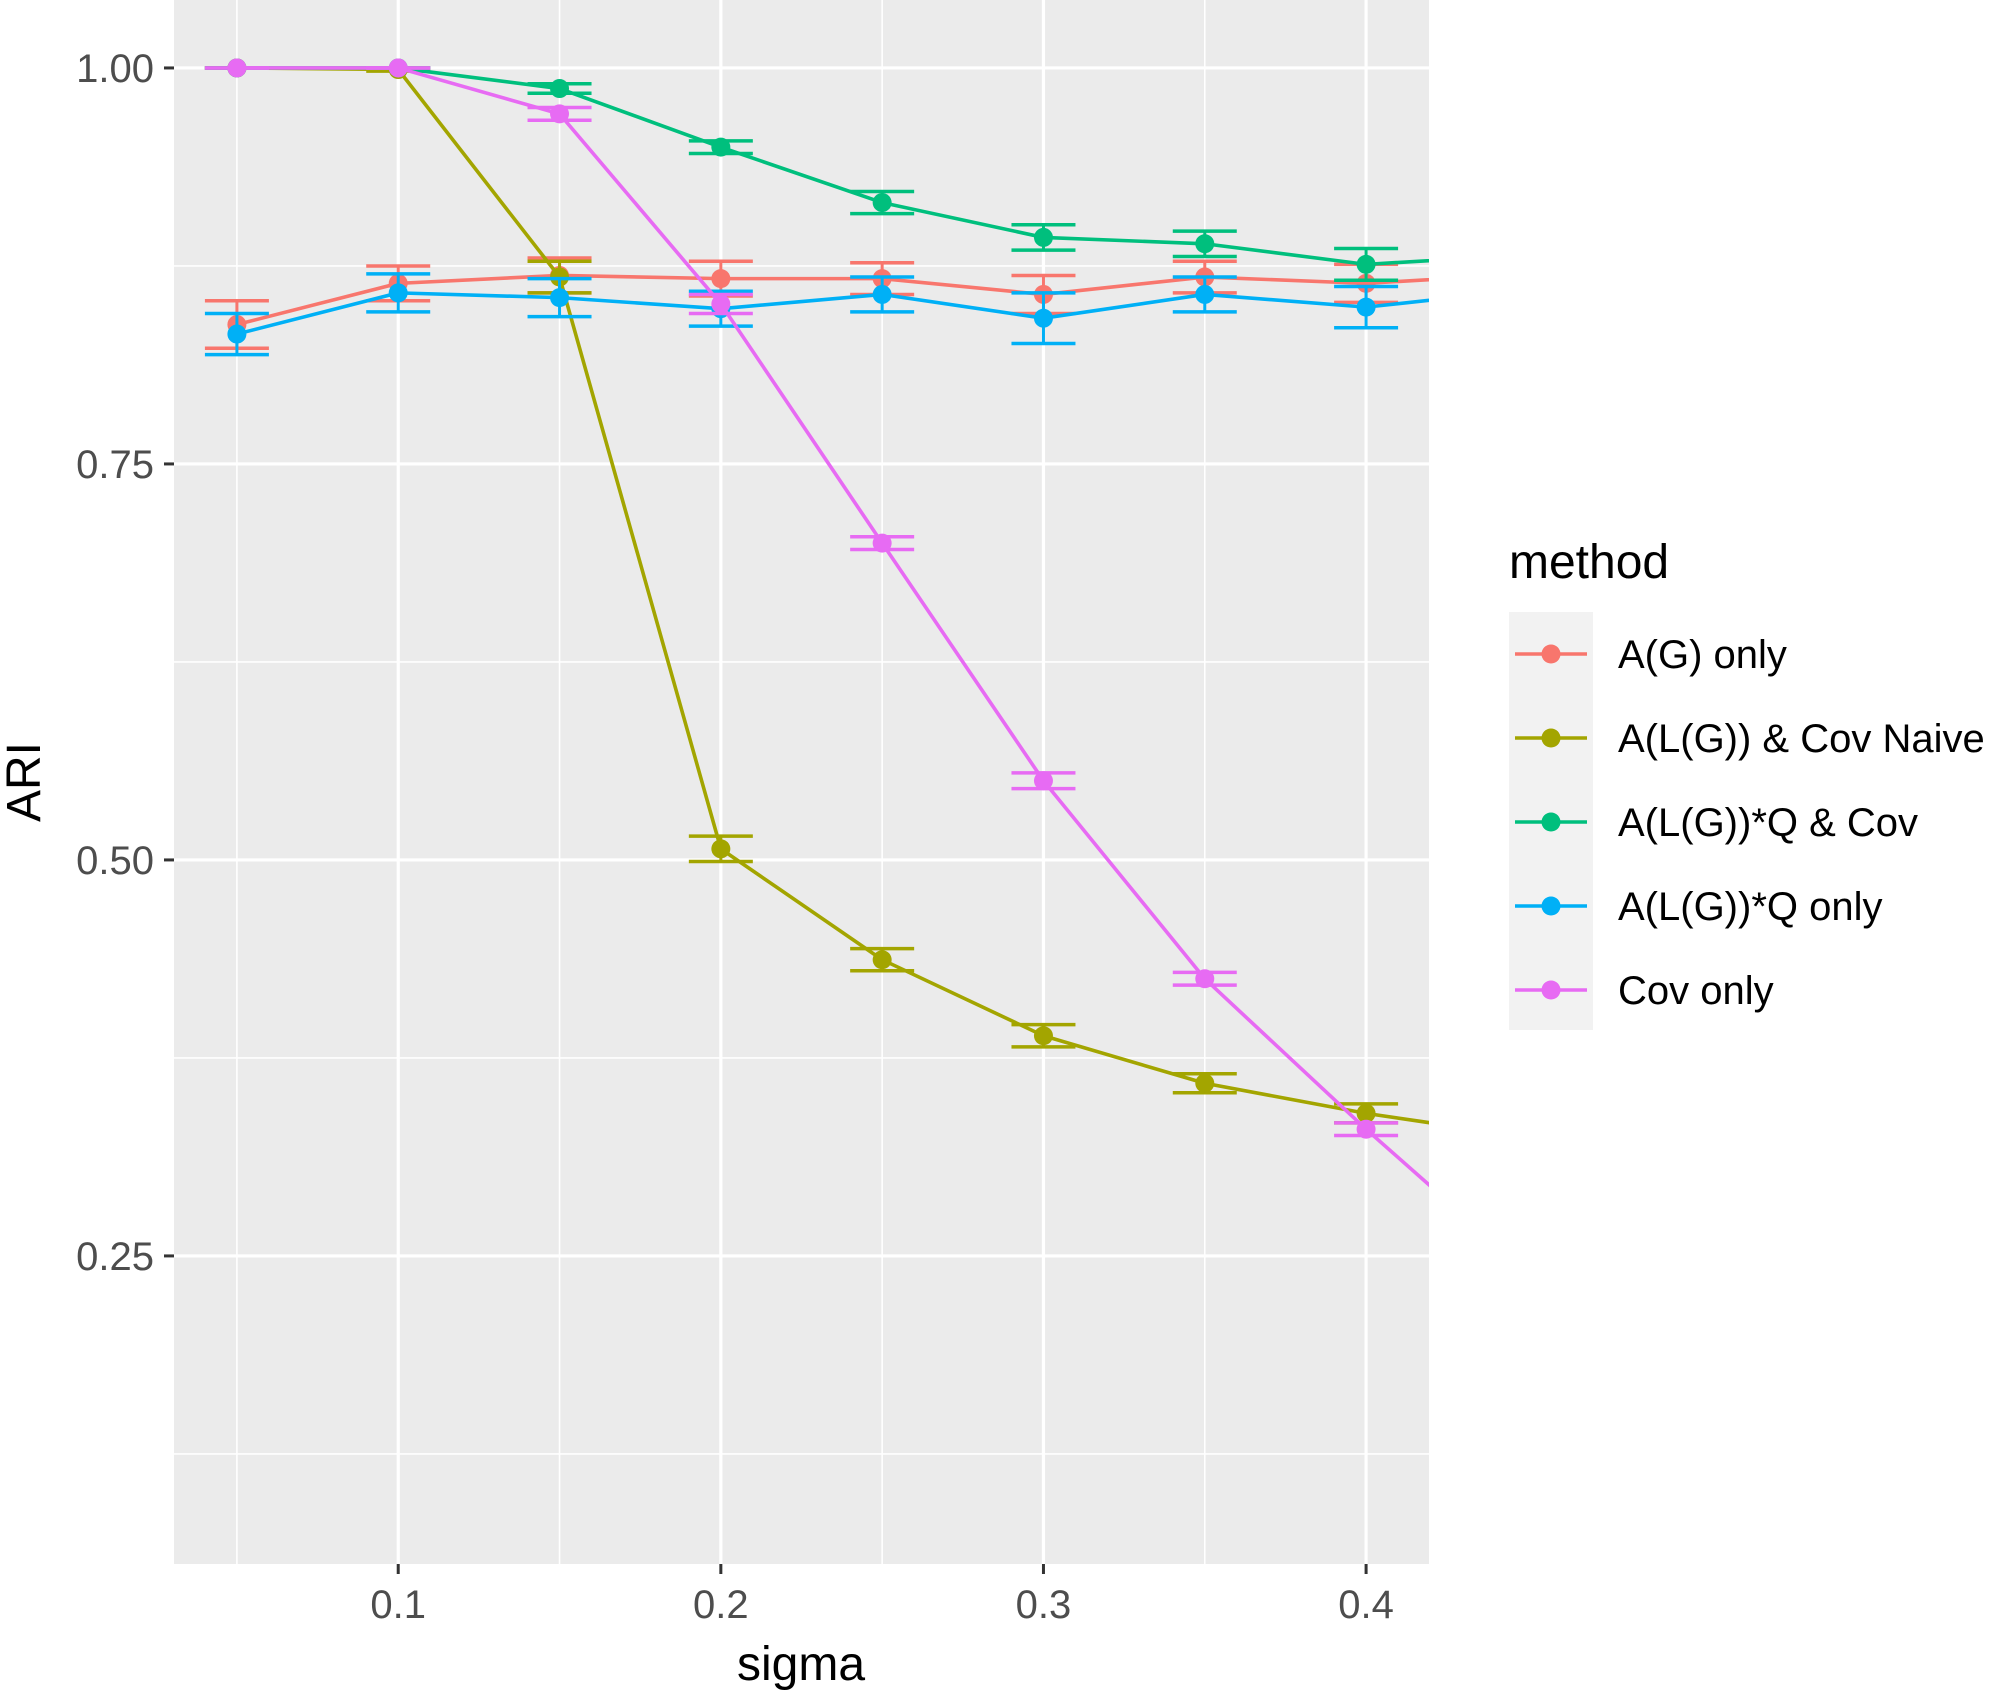  I want to click on legend-item-1: A(G) only, so click(1651, 655).